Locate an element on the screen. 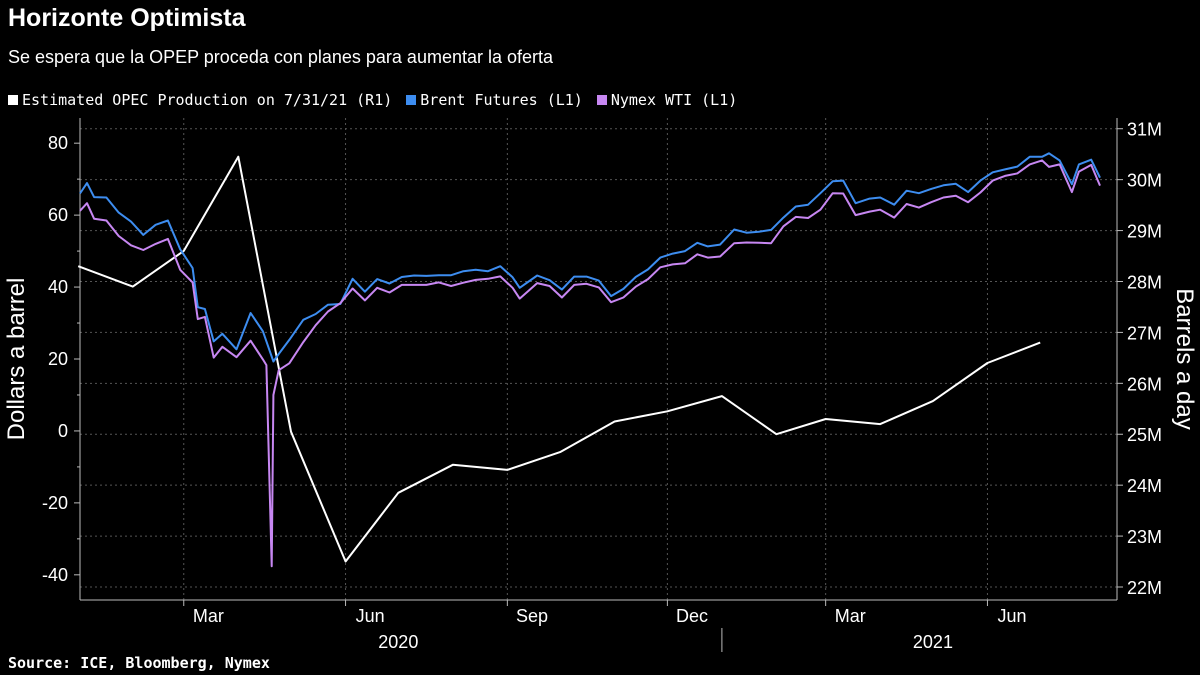 The image size is (1200, 675). legend-swatch-opec is located at coordinates (13, 100).